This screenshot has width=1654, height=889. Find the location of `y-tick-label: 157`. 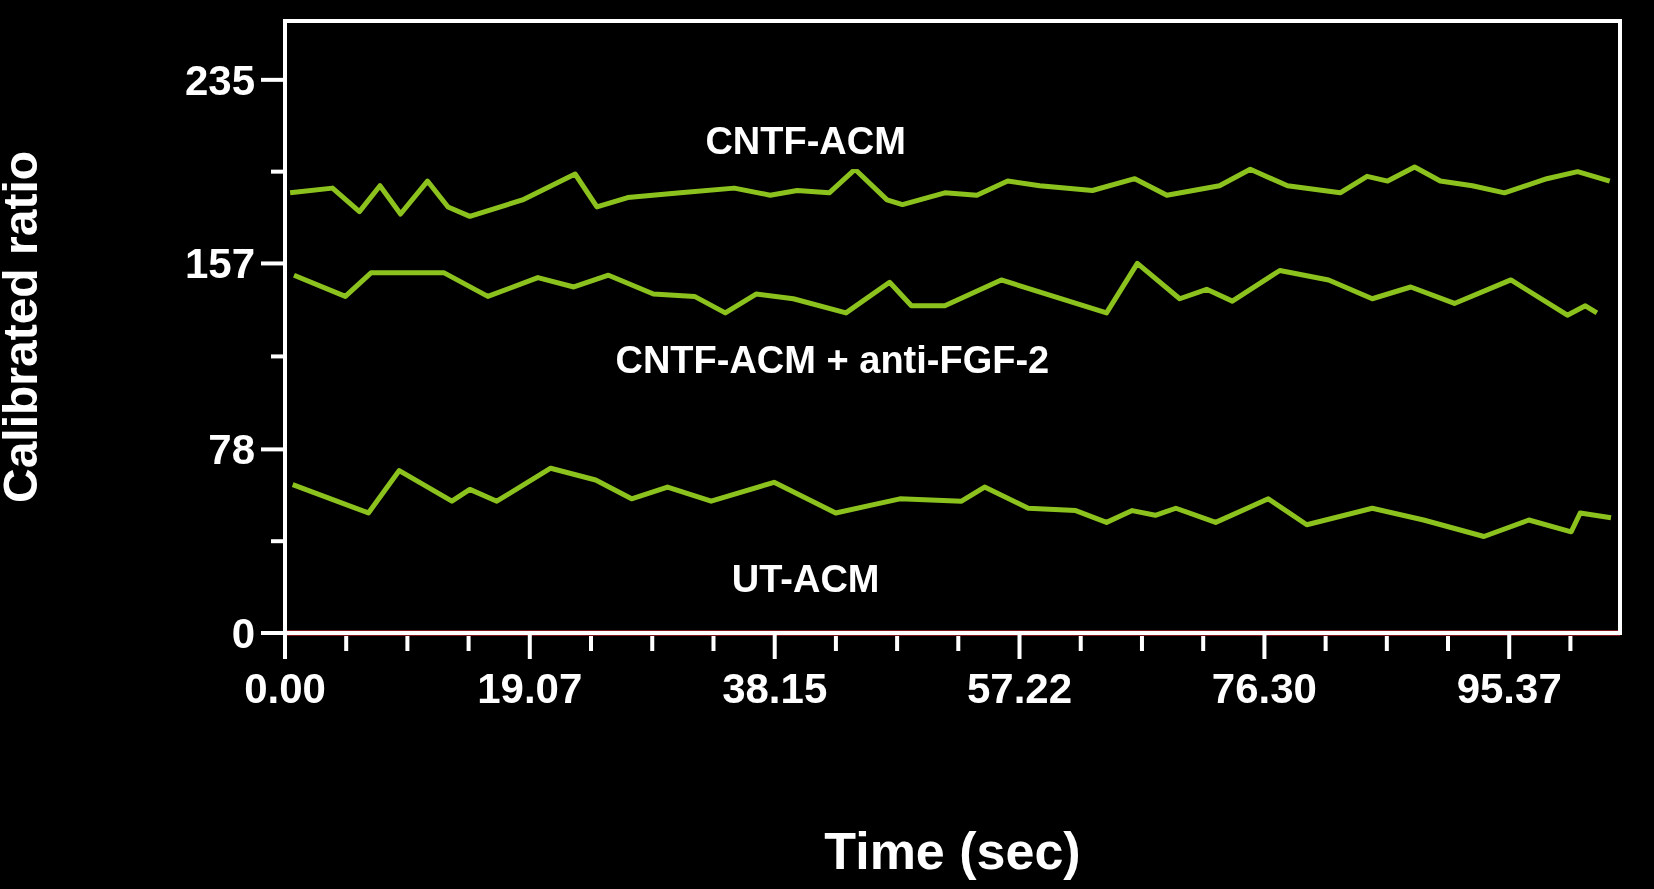

y-tick-label: 157 is located at coordinates (219, 264).